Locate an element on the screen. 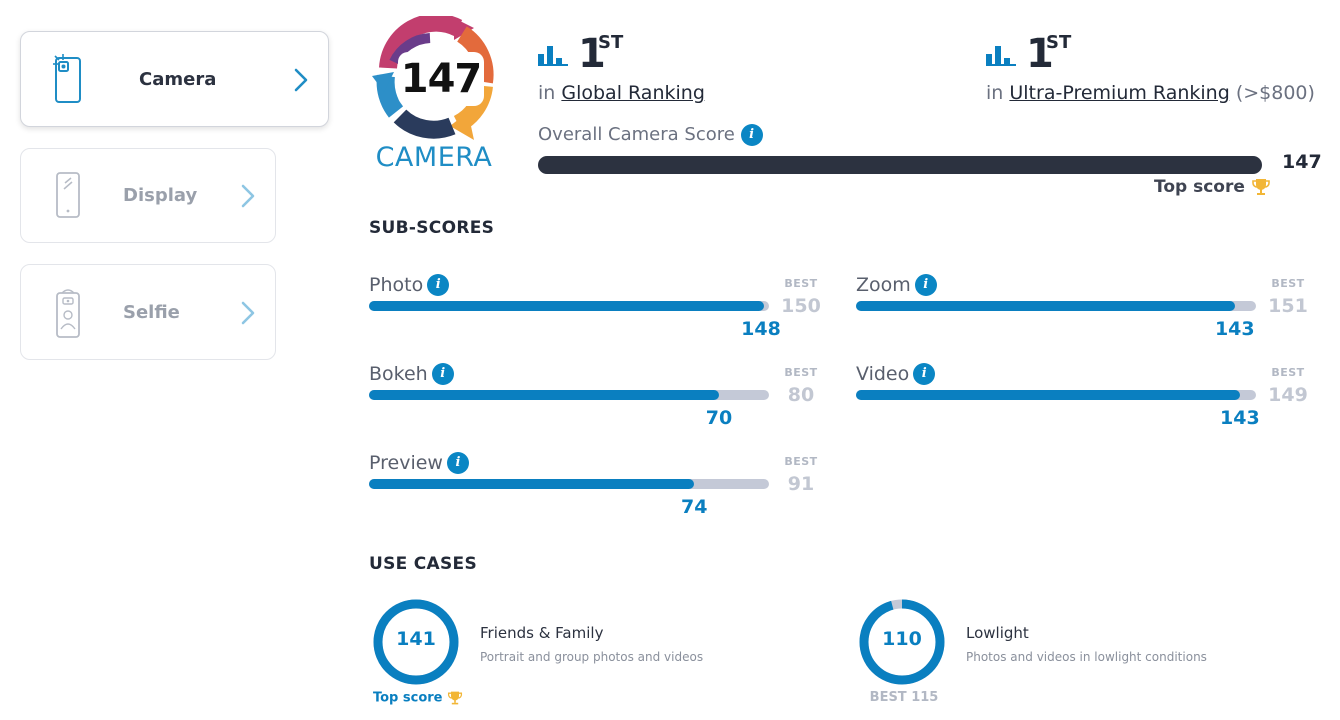 This screenshot has width=1340, height=720. sidebar-item-selfie: Selfie is located at coordinates (148, 312).